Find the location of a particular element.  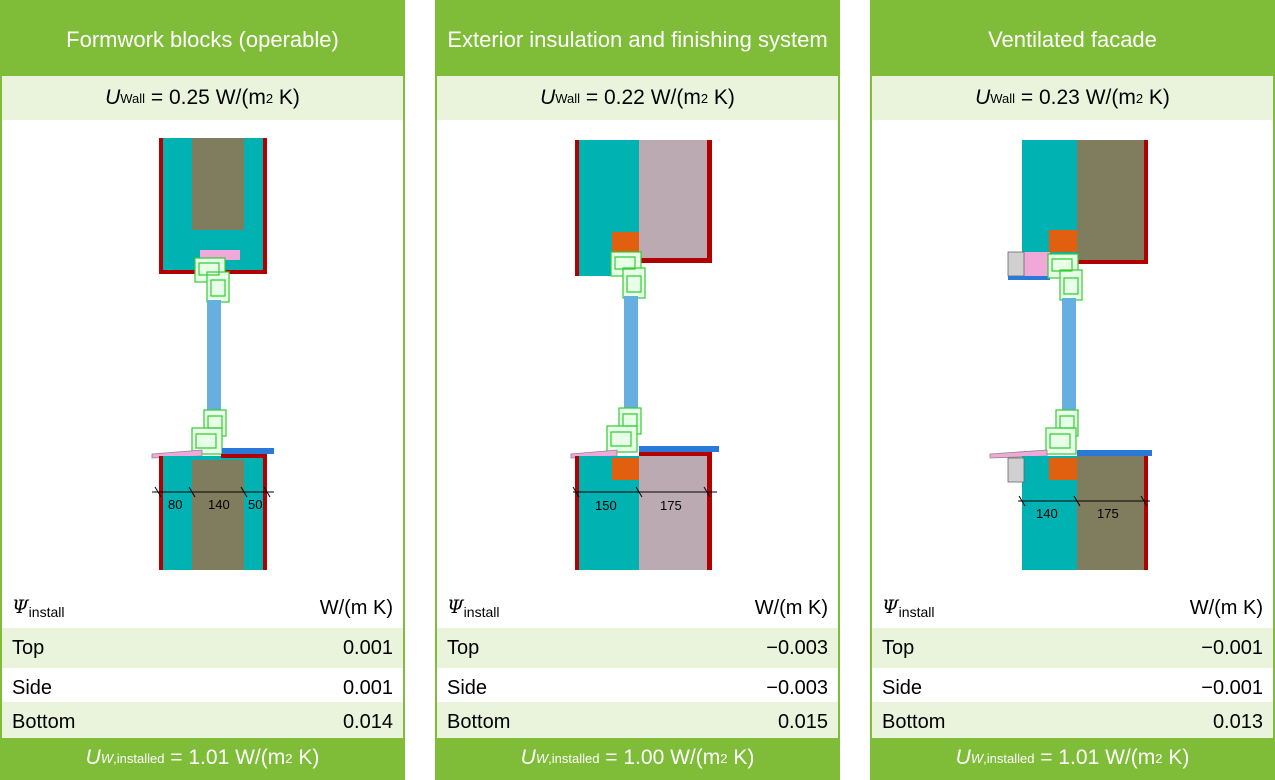

table-row: Top 0.001 is located at coordinates (202, 648).